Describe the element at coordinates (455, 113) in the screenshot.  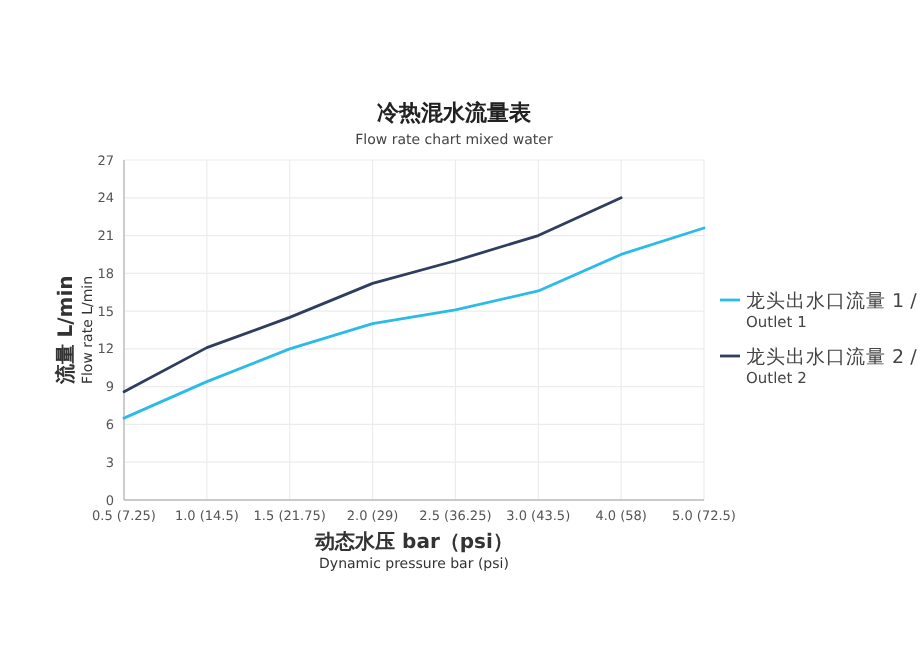
I see `chart-title: 冷热混水流量表` at that location.